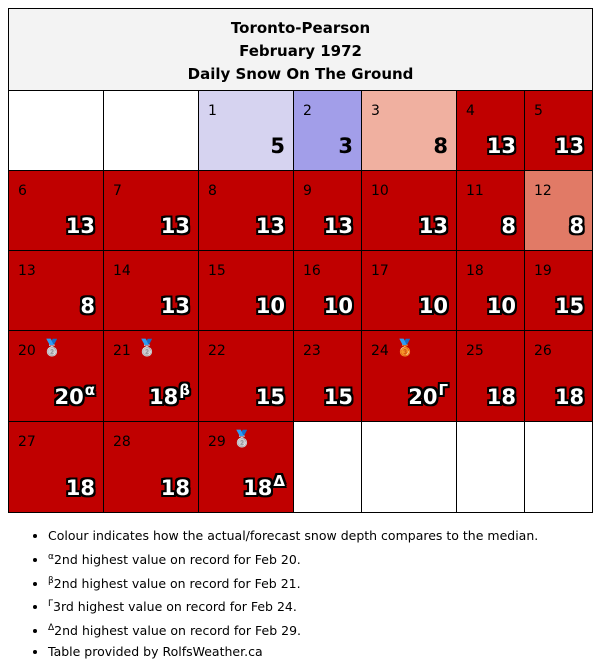  Describe the element at coordinates (89, 390) in the screenshot. I see `footnote-marker: α` at that location.